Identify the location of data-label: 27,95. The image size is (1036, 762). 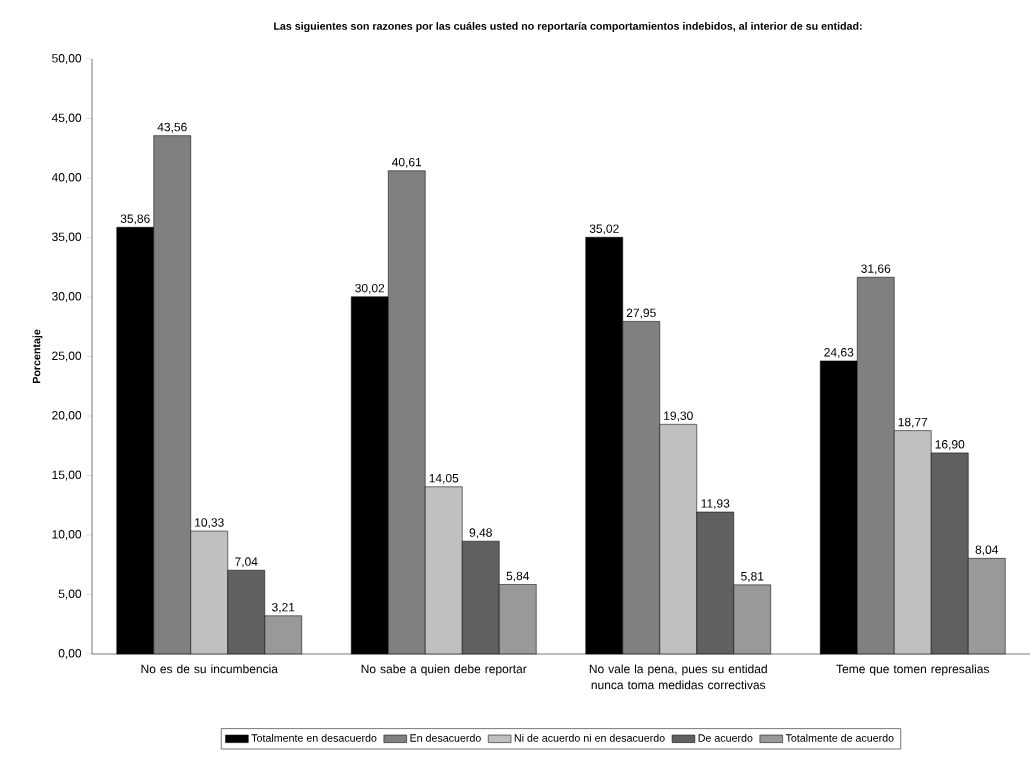
(641, 313).